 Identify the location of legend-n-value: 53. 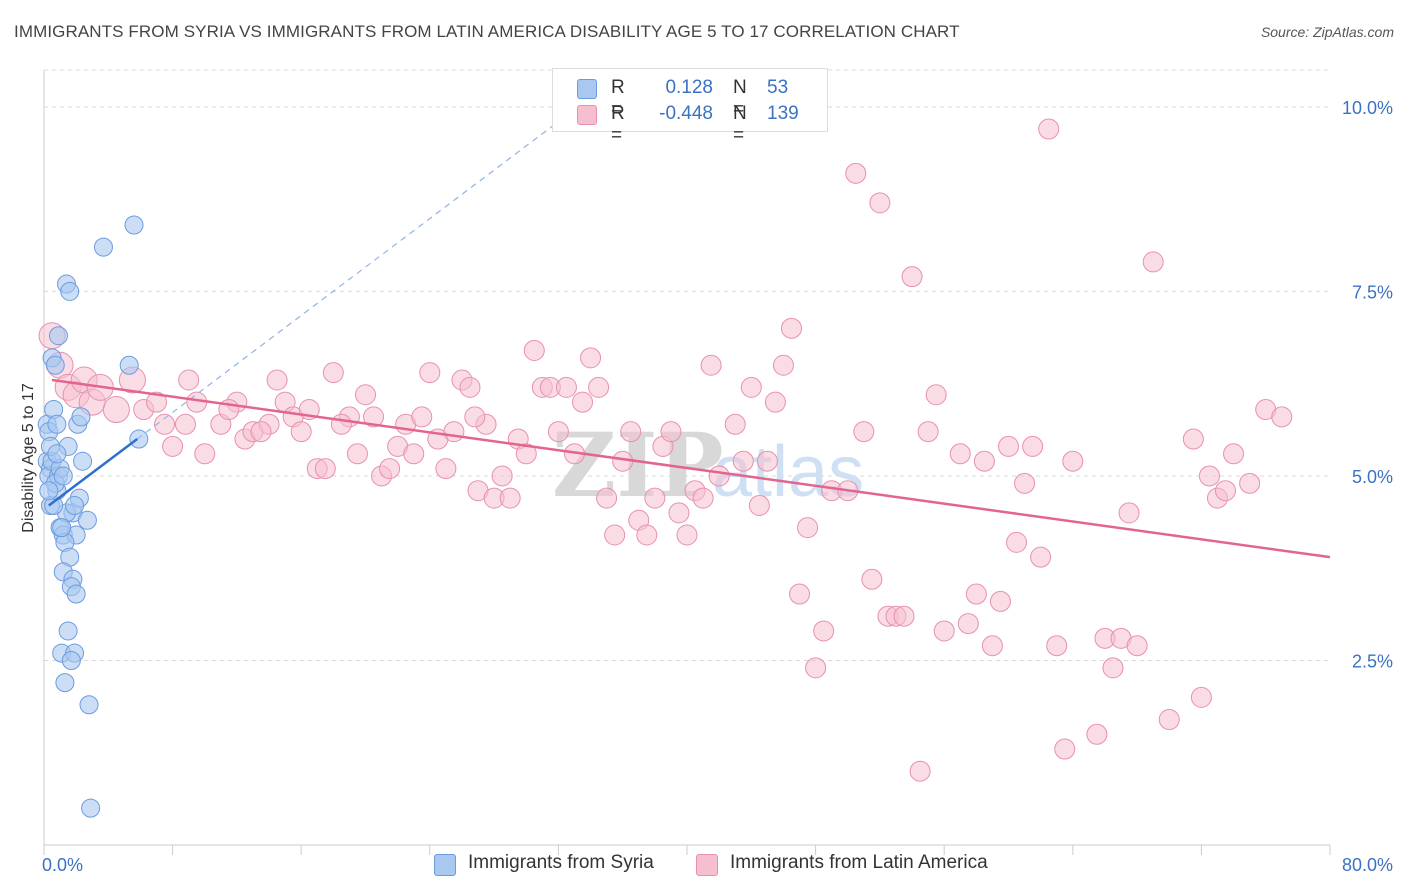
(778, 87).